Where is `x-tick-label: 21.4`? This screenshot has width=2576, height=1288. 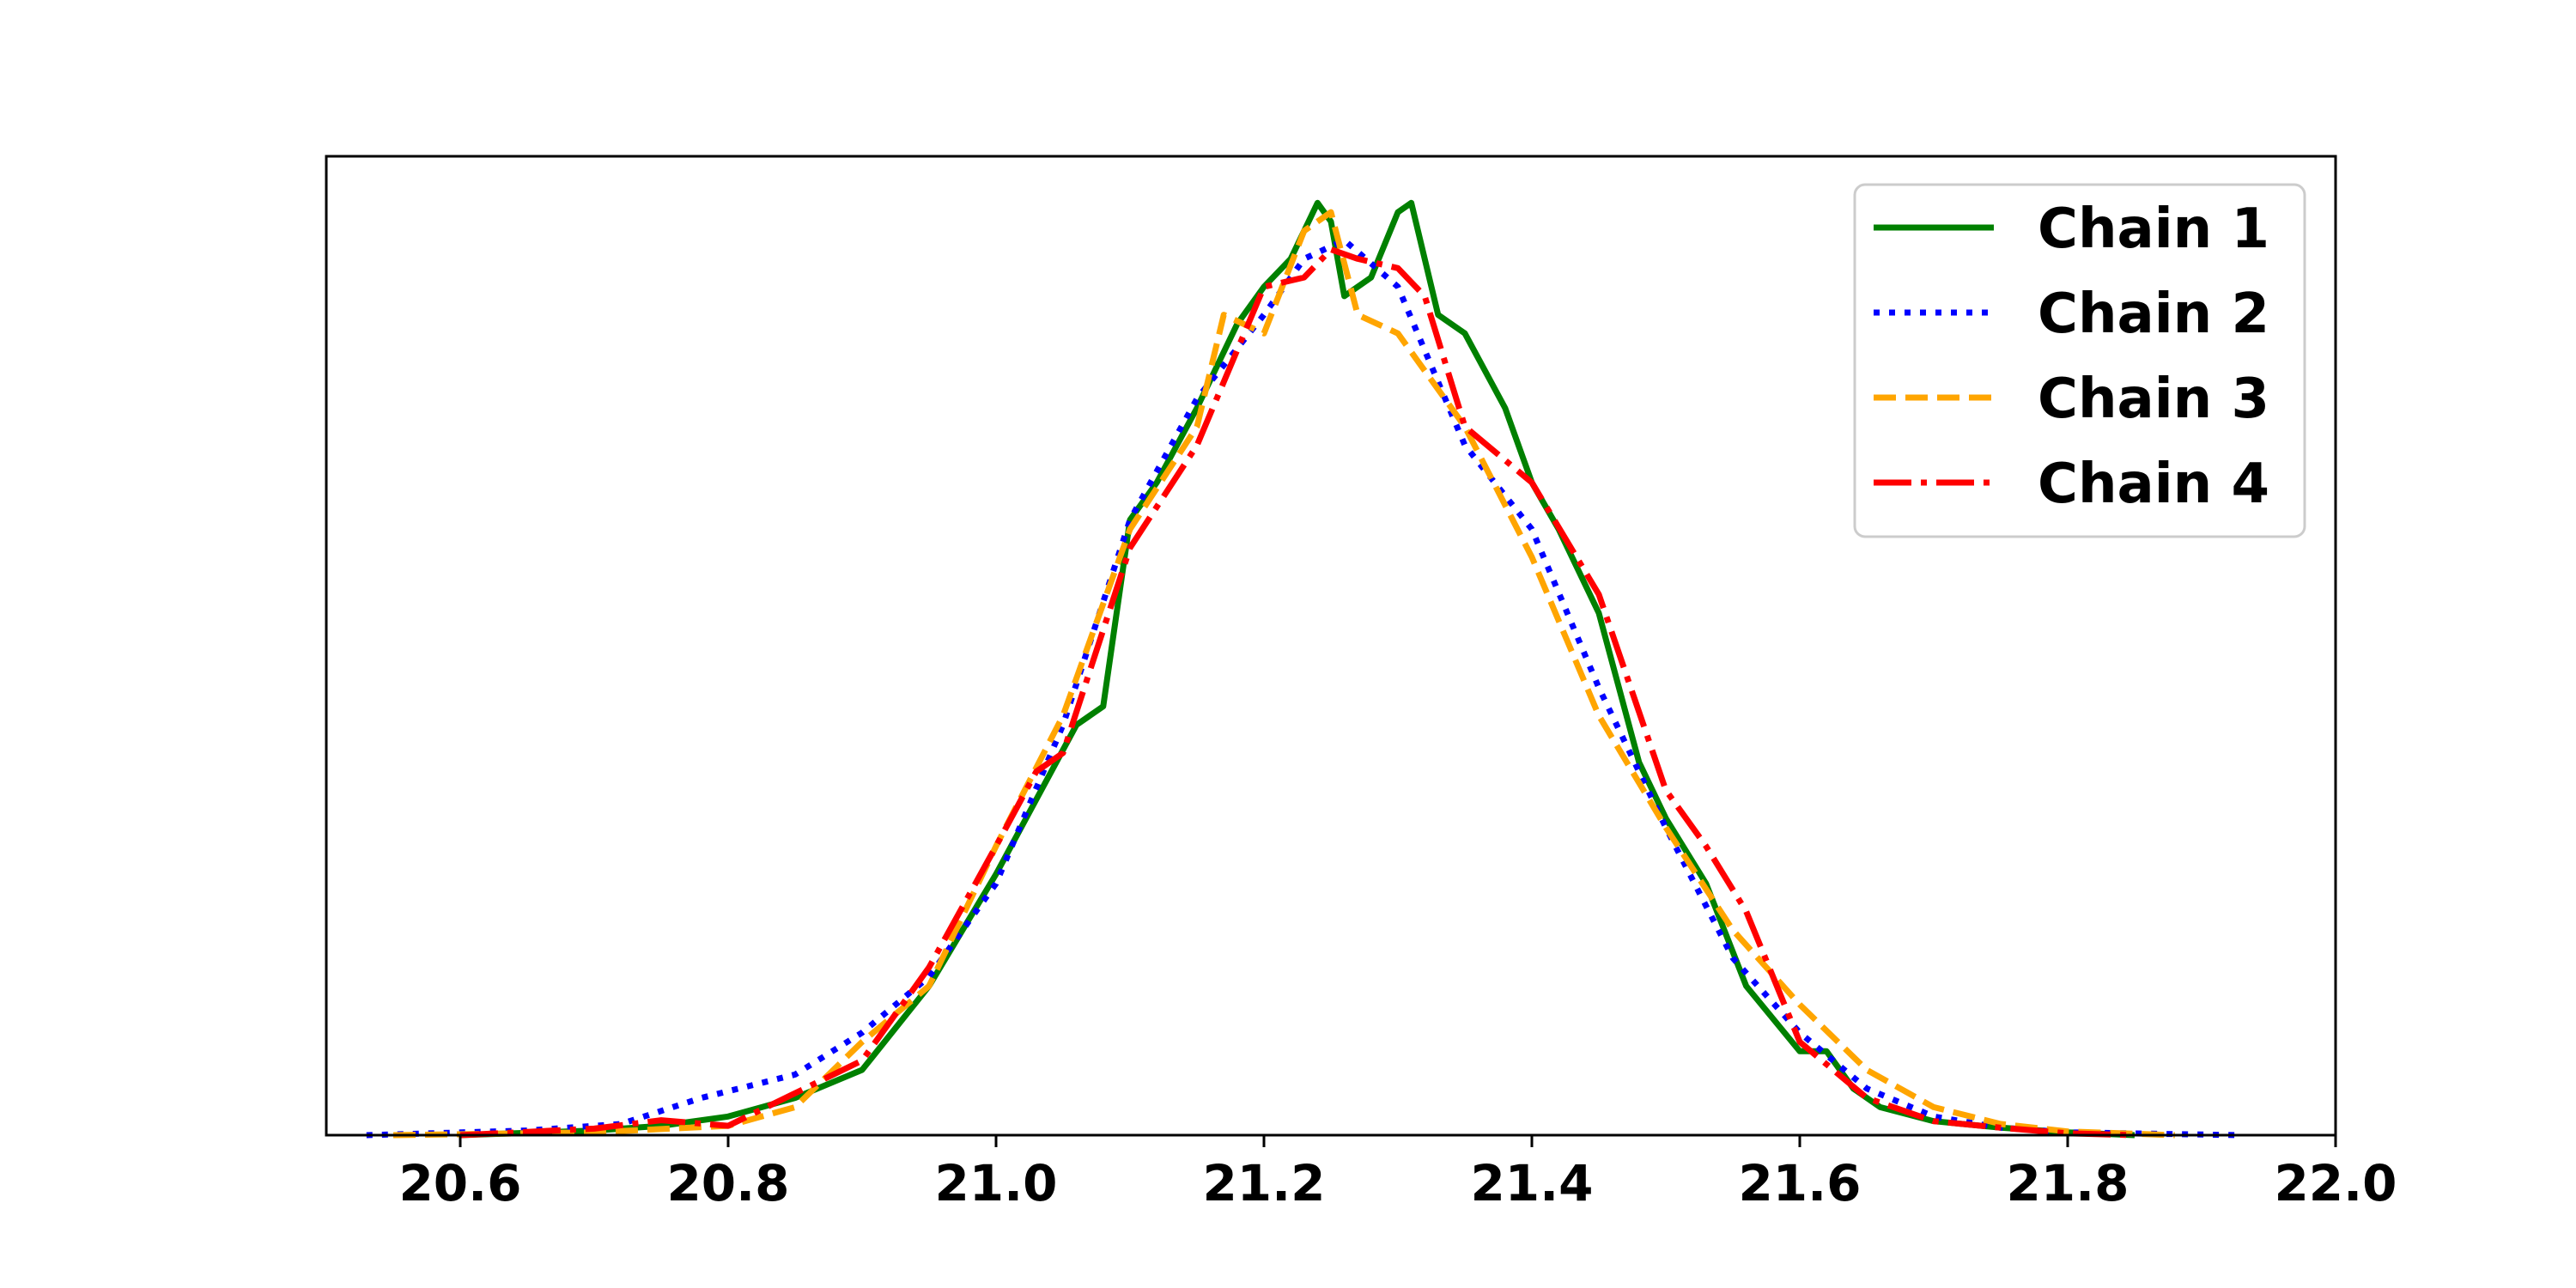
x-tick-label: 21.4 is located at coordinates (1532, 1183).